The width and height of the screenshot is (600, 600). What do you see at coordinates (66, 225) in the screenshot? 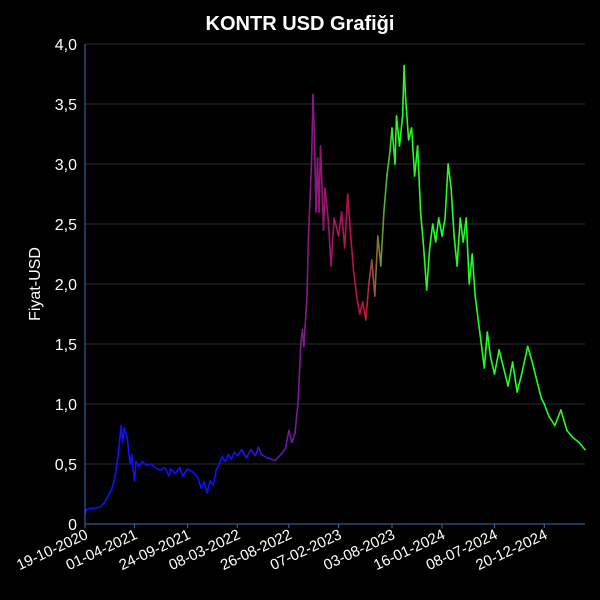
I see `y-tick-label: 2,5` at bounding box center [66, 225].